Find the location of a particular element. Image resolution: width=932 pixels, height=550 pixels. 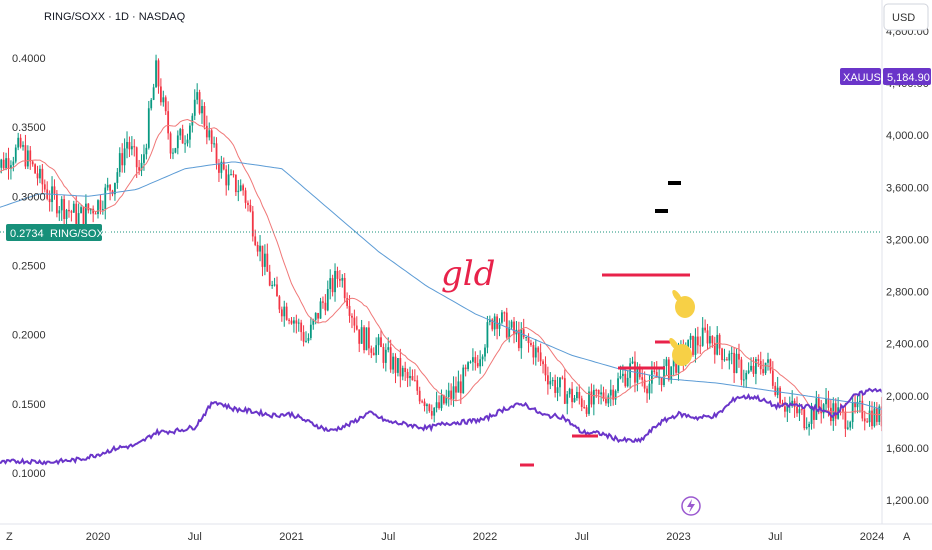

time-axis-tick: 2020 is located at coordinates (98, 537).